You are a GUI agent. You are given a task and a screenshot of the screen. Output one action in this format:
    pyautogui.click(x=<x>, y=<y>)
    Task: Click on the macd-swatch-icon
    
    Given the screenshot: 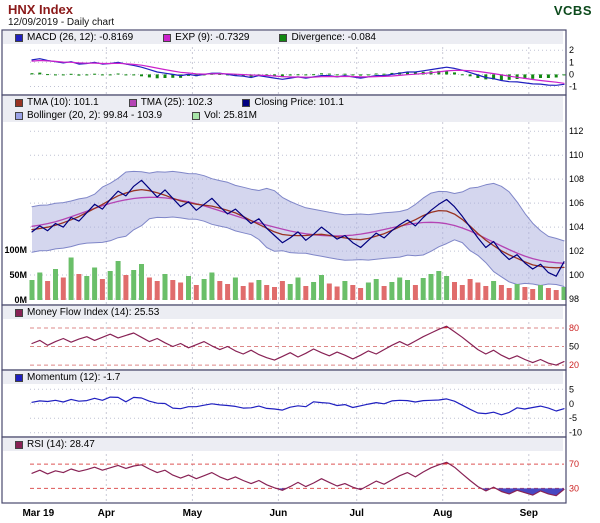 What is the action you would take?
    pyautogui.click(x=19, y=37)
    